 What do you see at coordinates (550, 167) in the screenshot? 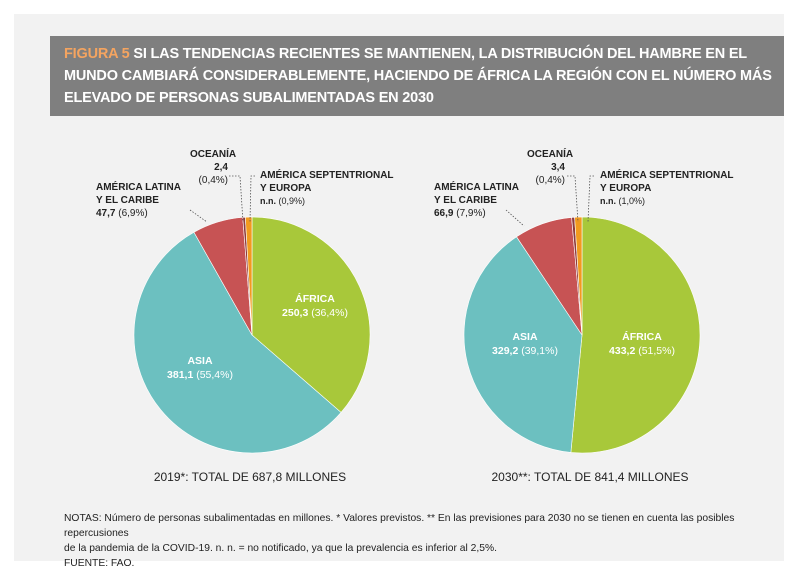
I see `label-oceania-2030: OCEANÍA 3,4 (0,4%)` at bounding box center [550, 167].